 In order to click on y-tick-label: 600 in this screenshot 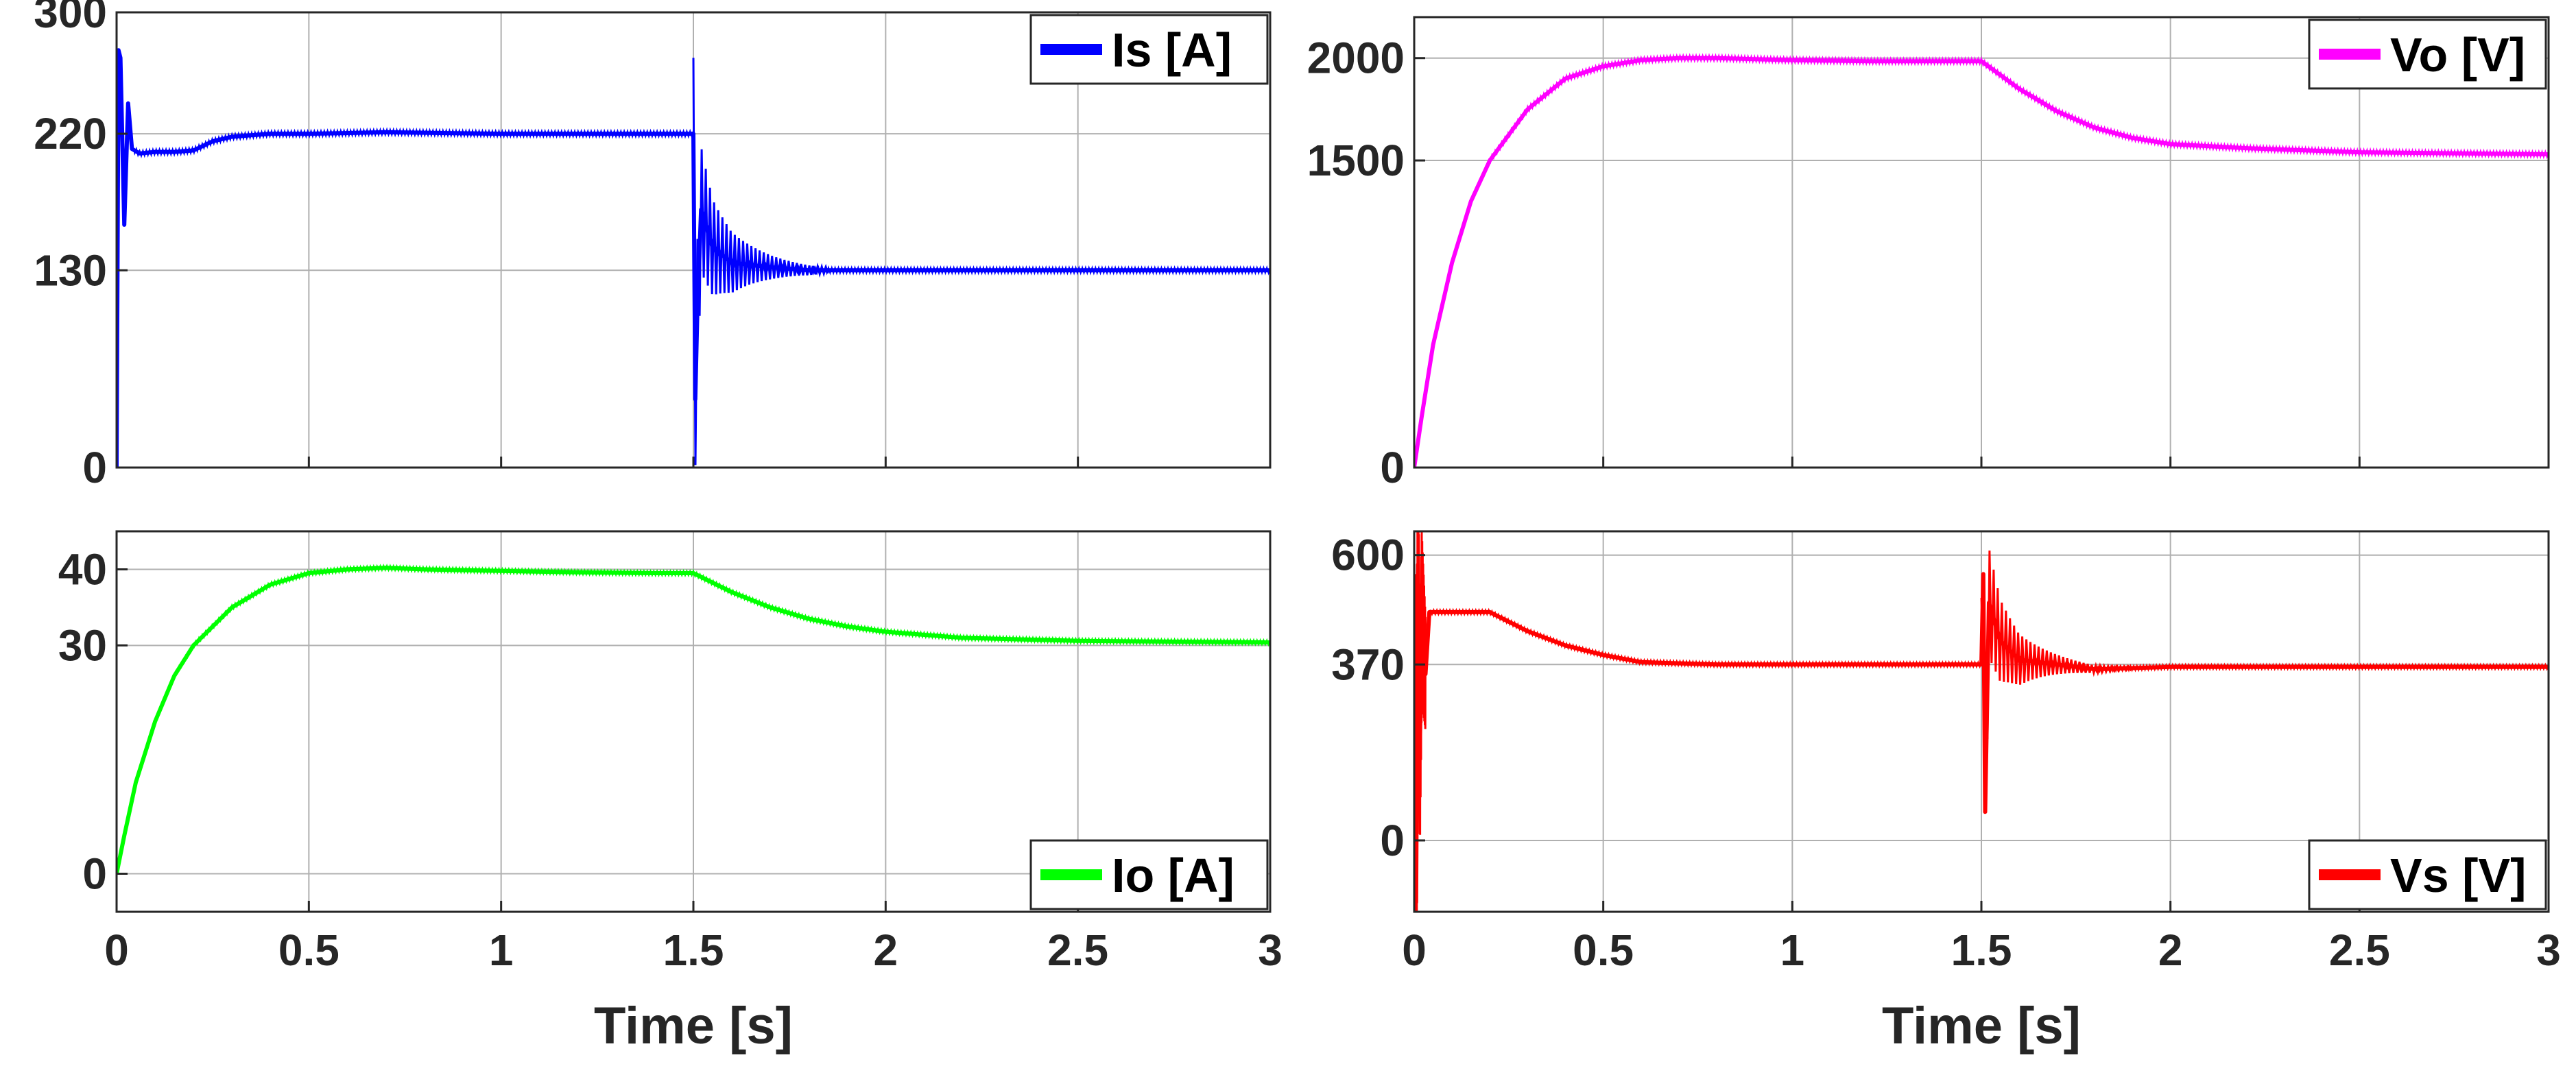, I will do `click(1368, 555)`.